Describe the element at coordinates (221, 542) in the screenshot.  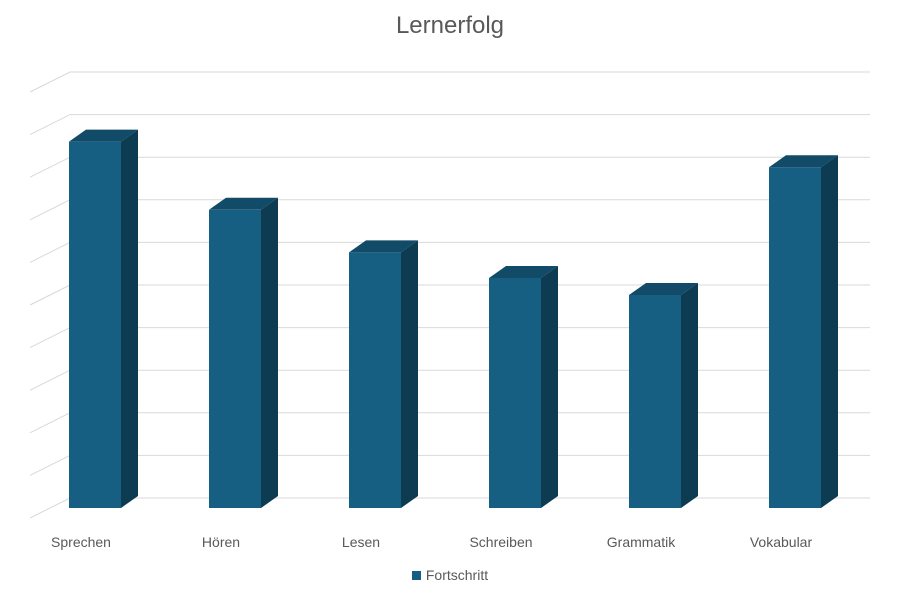
I see `x-tick-label: Hören` at that location.